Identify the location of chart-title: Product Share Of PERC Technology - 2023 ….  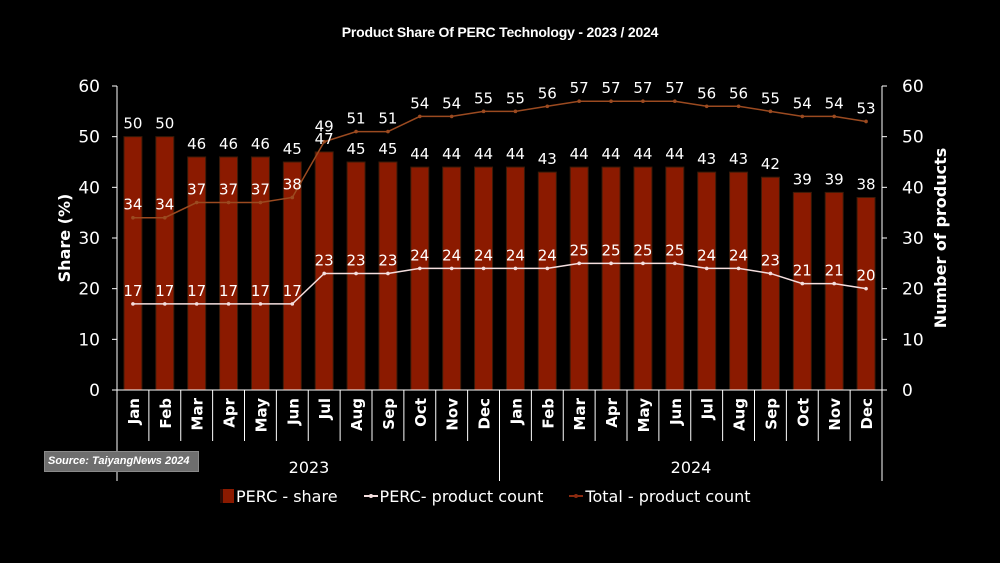
(500, 32).